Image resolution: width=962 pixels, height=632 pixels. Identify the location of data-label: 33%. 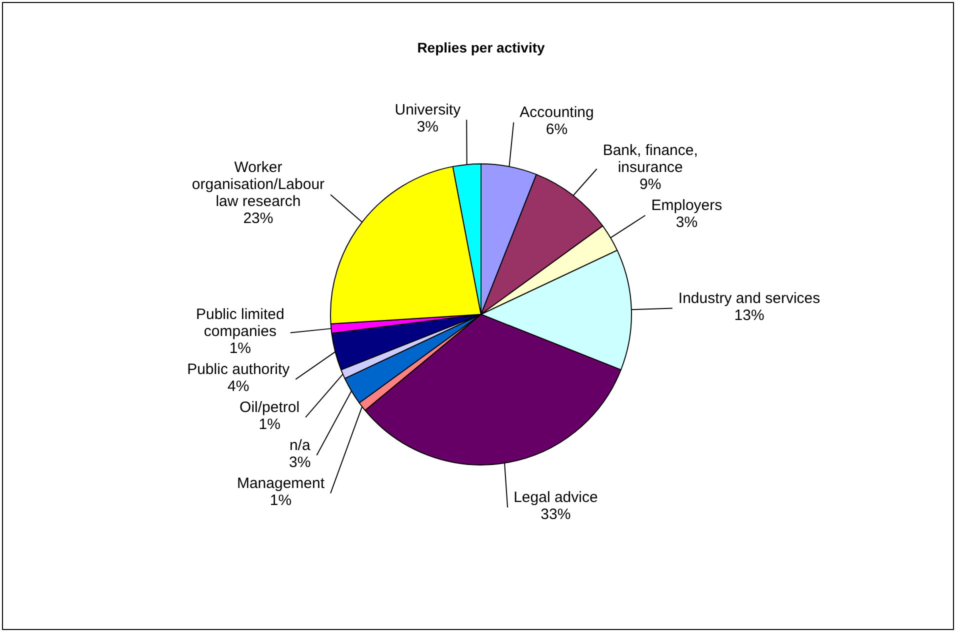
(555, 515).